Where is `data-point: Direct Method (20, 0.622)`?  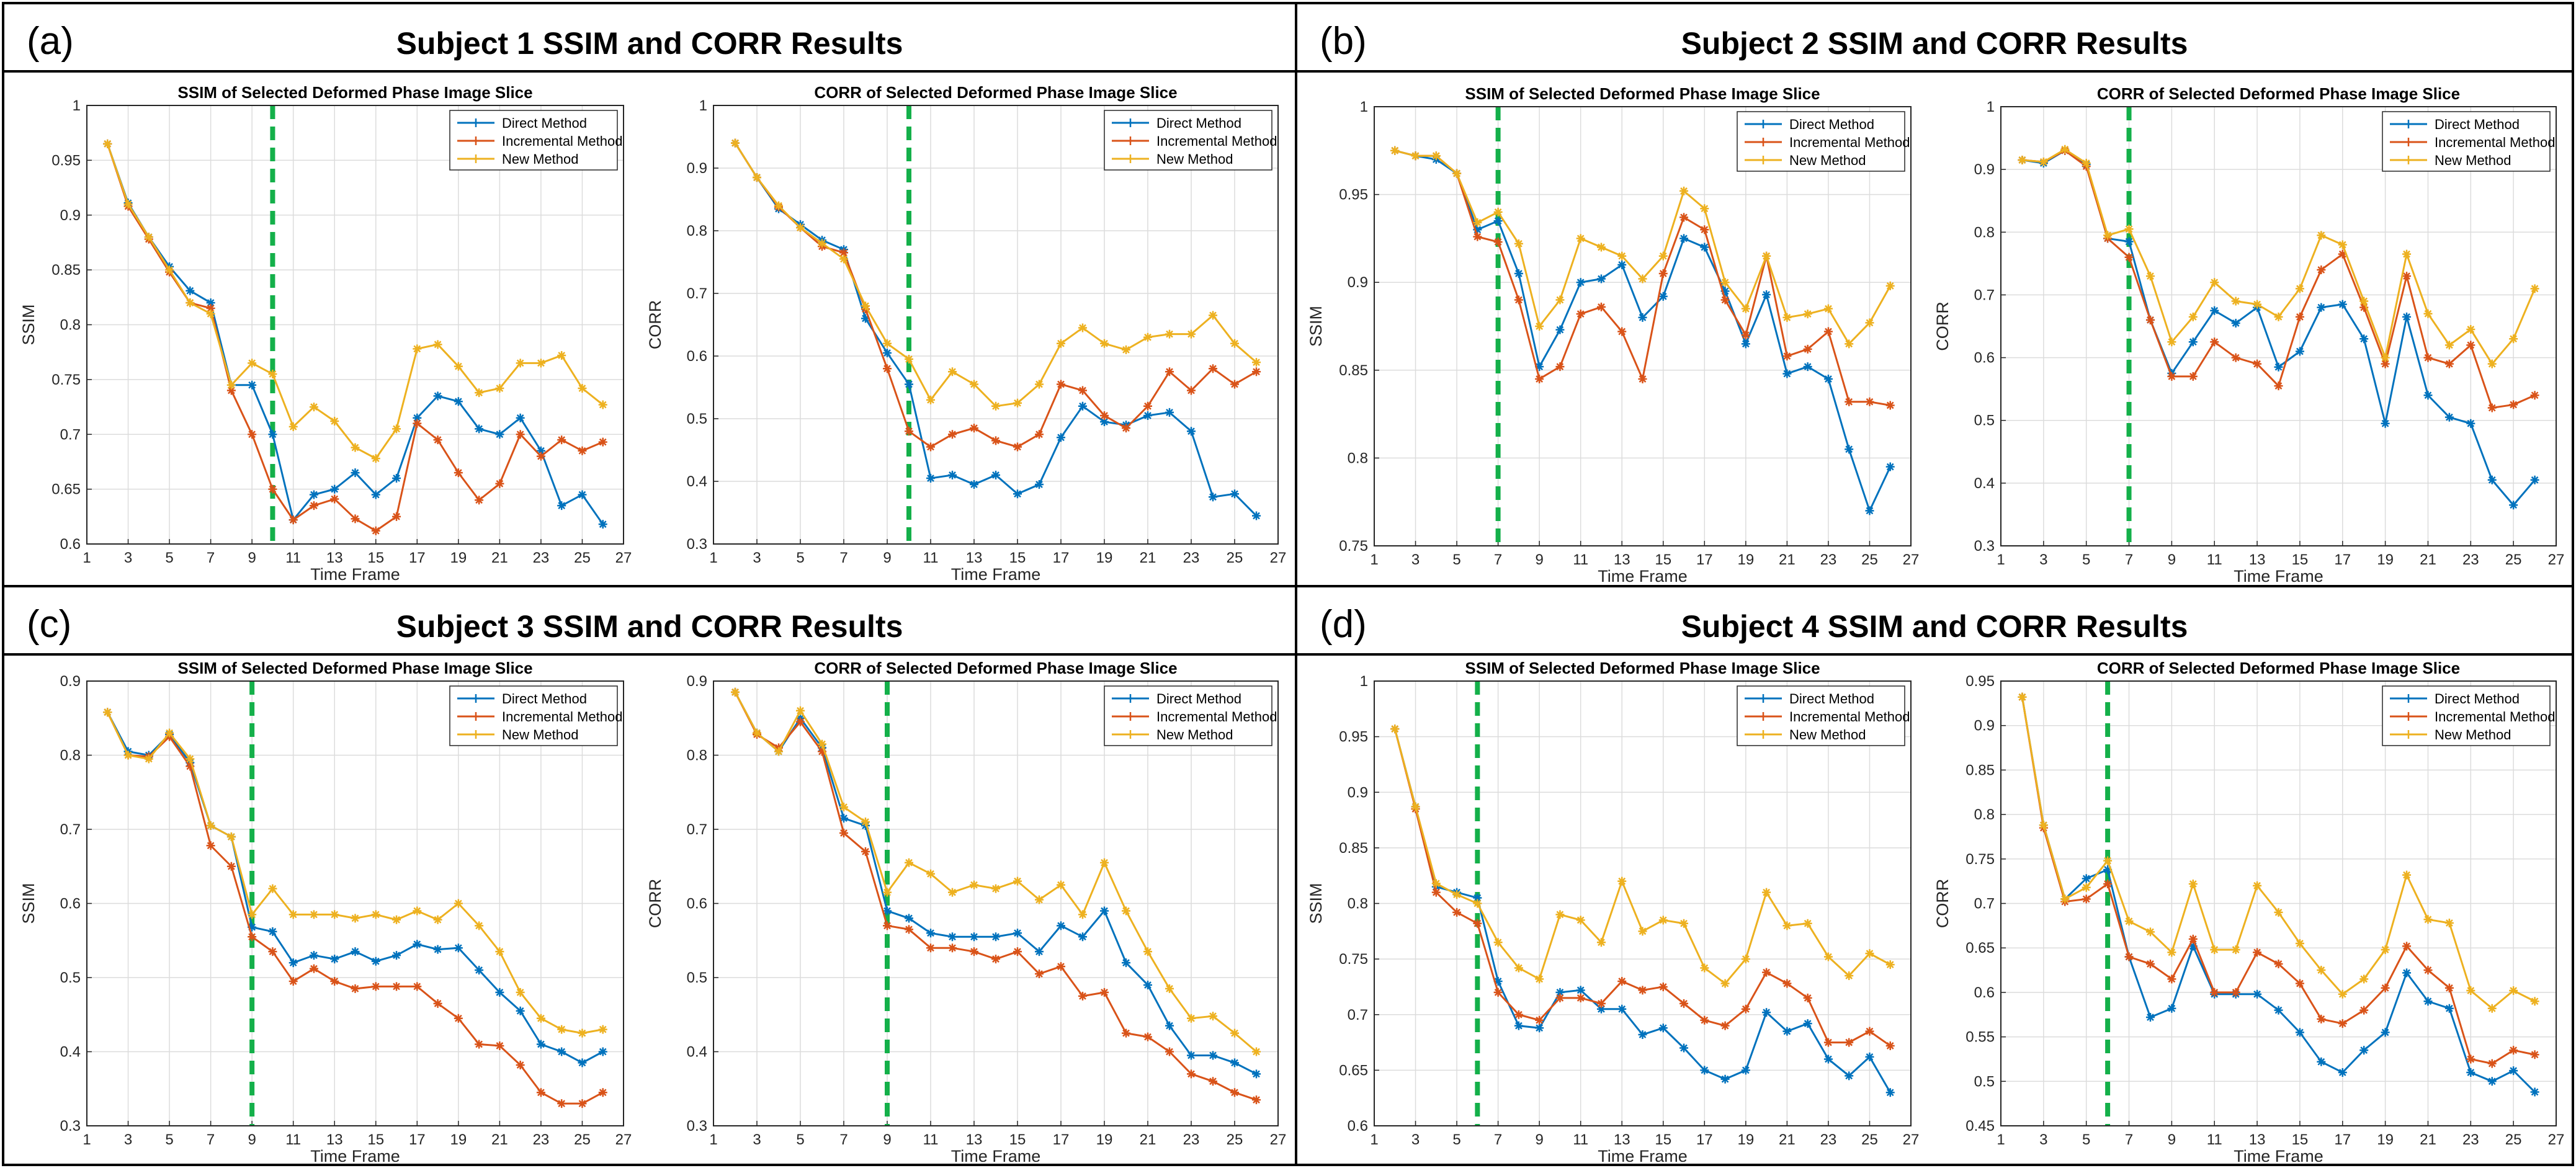
data-point: Direct Method (20, 0.622) is located at coordinates (2407, 973).